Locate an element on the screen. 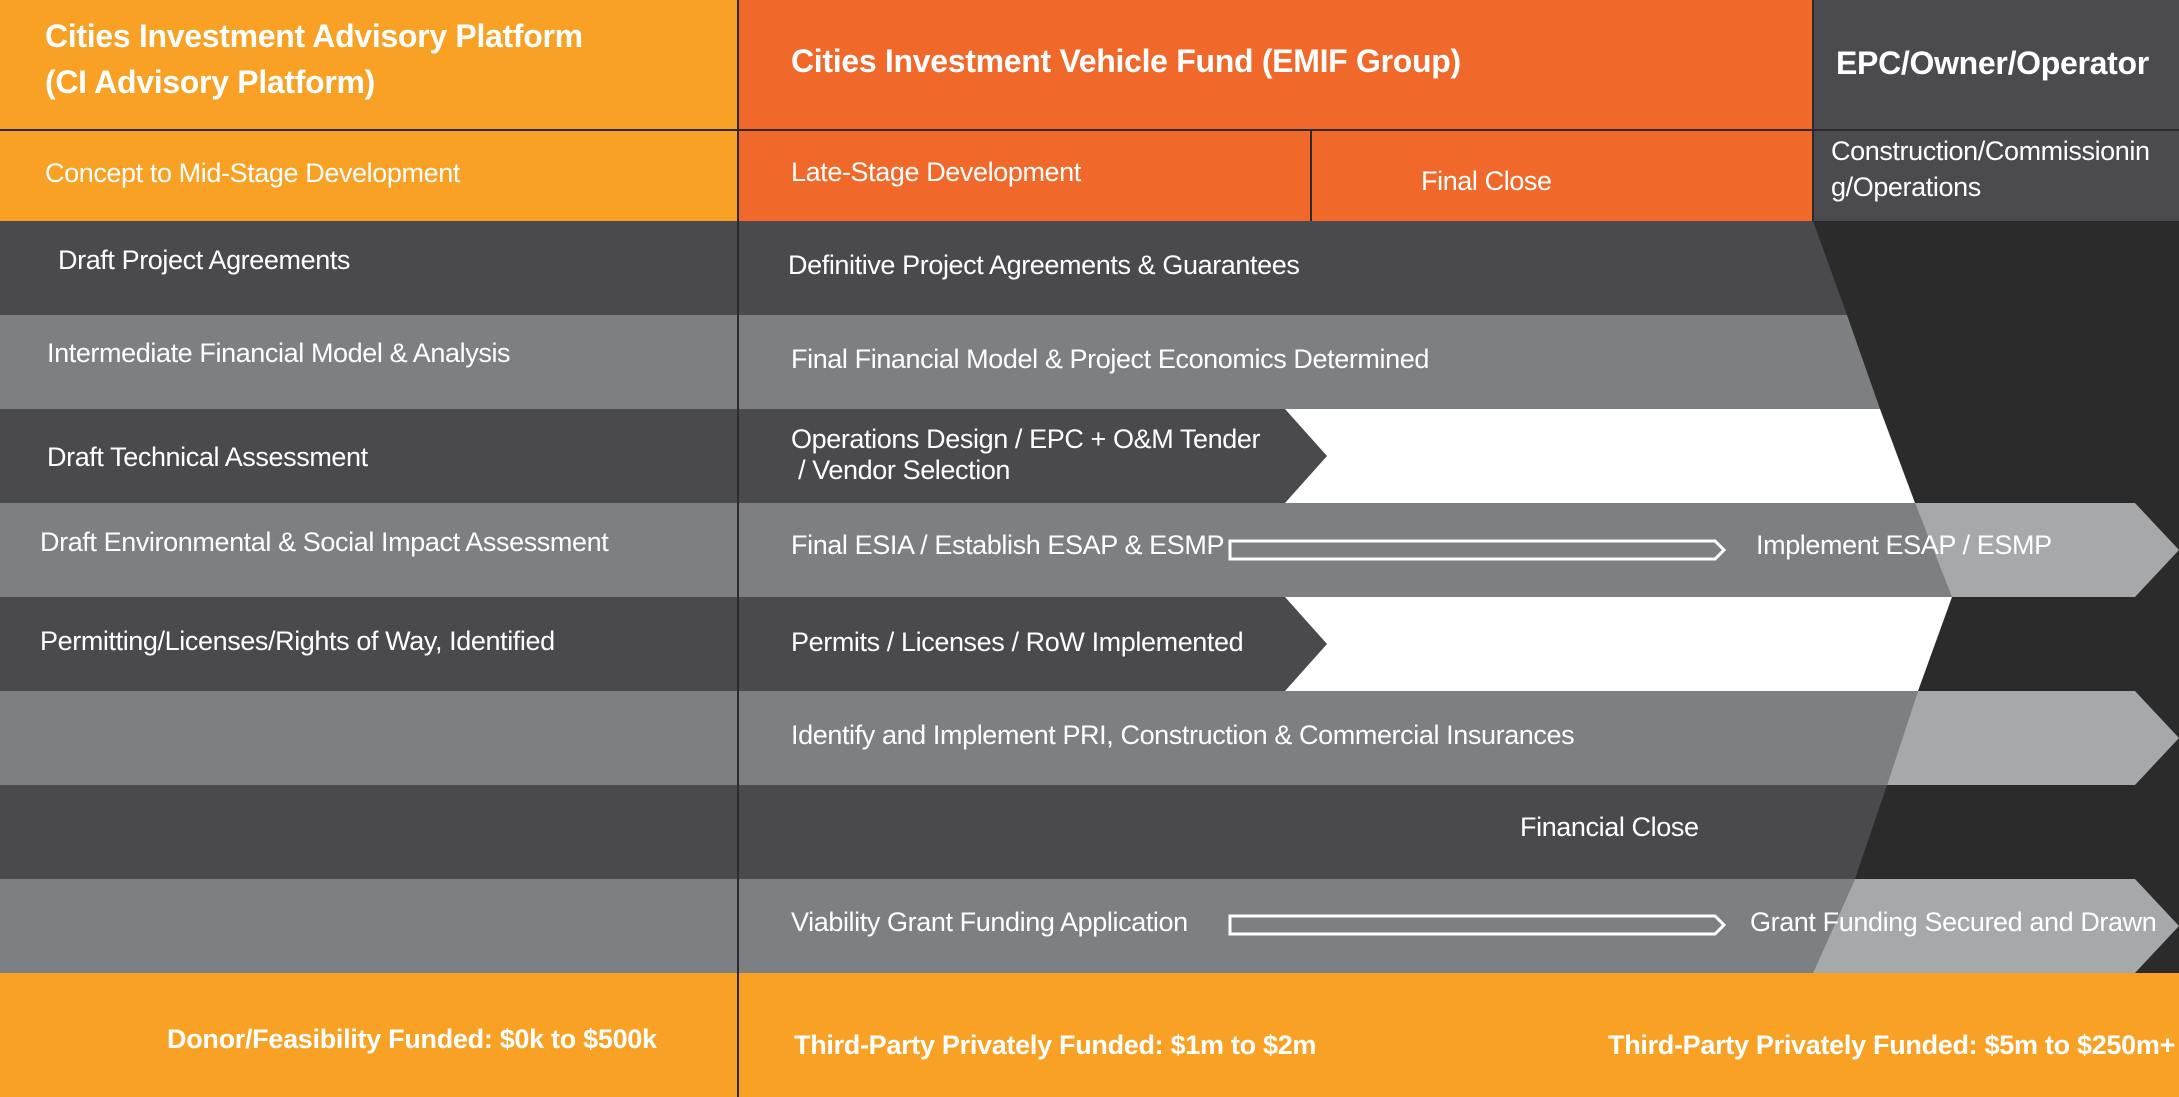  hollow-arrow-esap is located at coordinates (1477, 550).